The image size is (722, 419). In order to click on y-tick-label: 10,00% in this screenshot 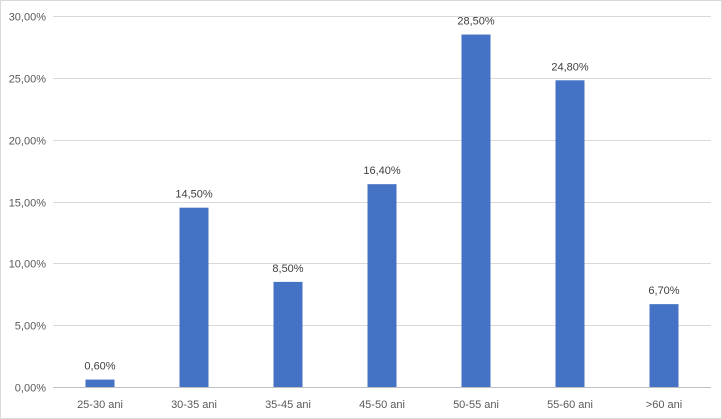, I will do `click(28, 265)`.